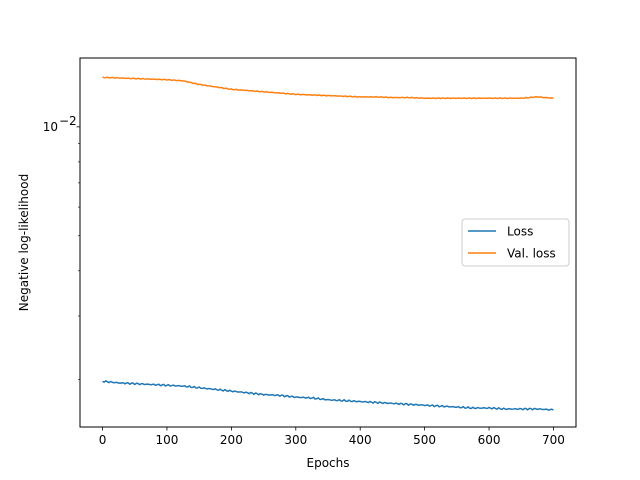  Describe the element at coordinates (531, 254) in the screenshot. I see `legend-label-val-loss: Val. loss` at that location.